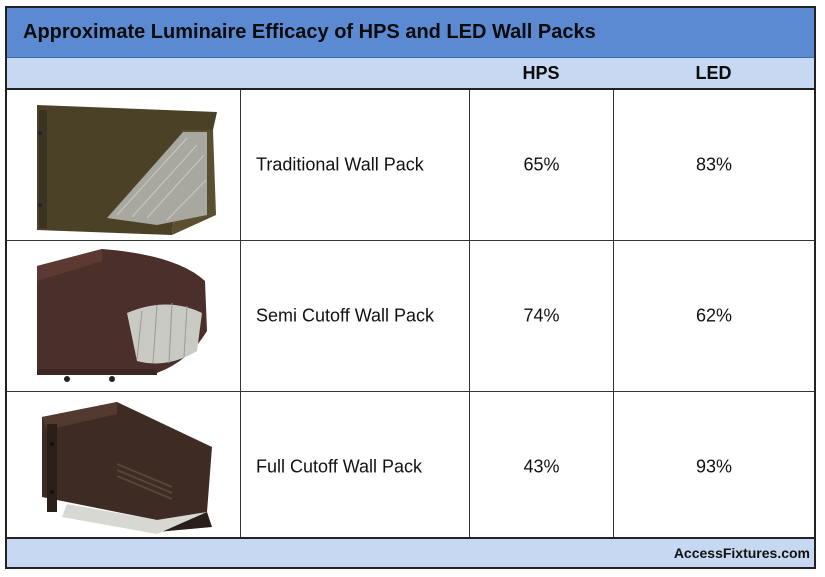 This screenshot has height=577, width=825. I want to click on hps-efficacy: 43%, so click(541, 466).